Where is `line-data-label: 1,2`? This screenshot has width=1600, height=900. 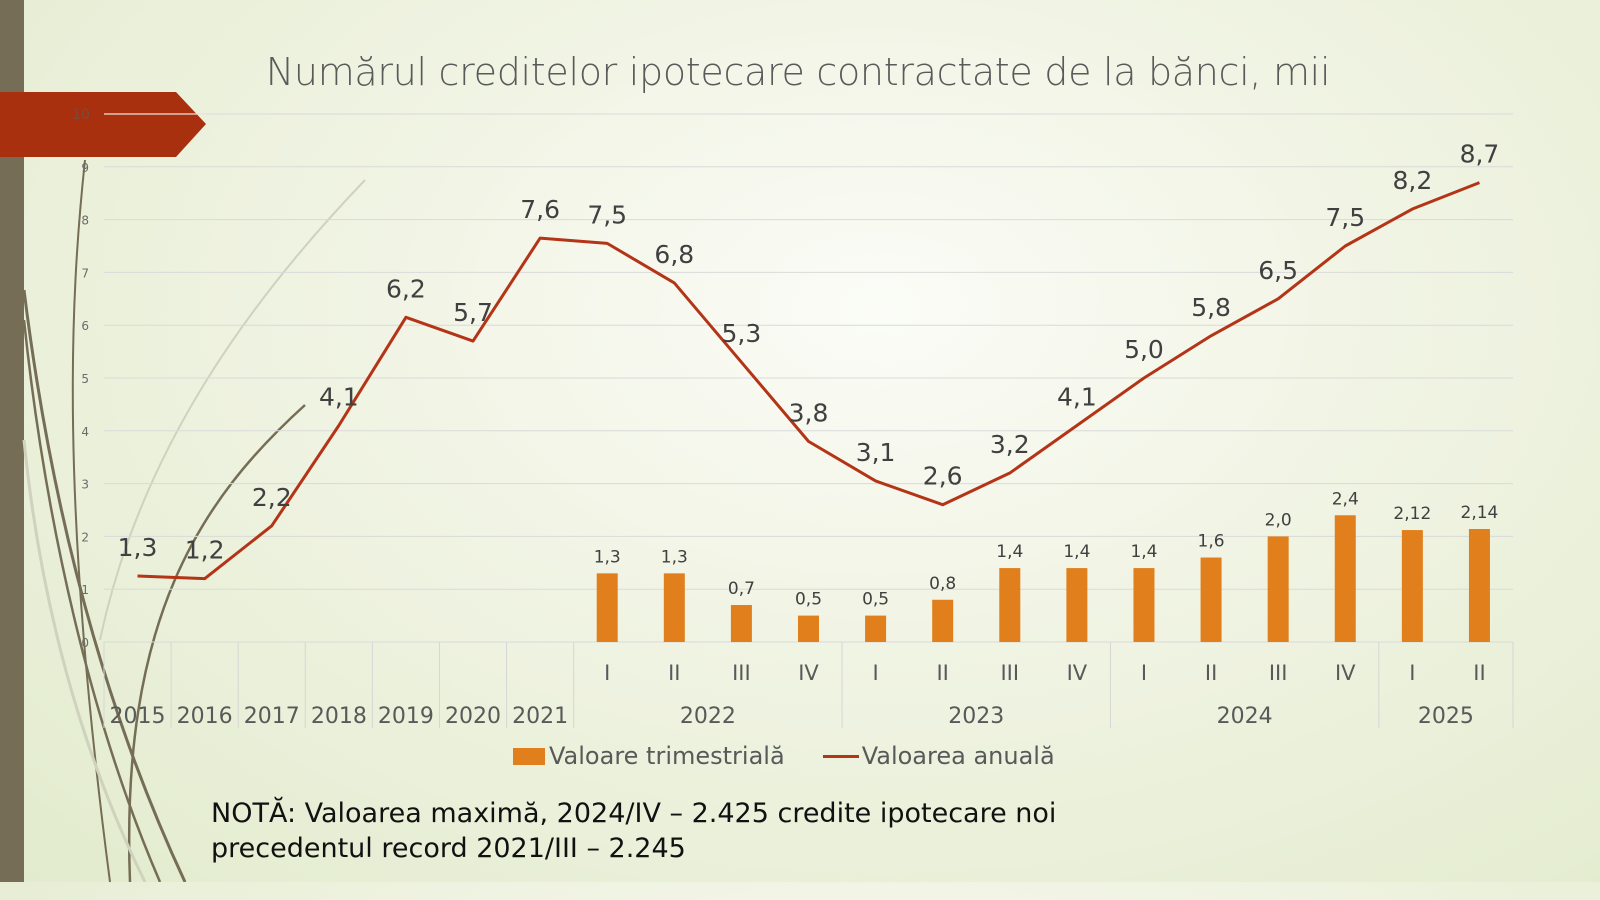
line-data-label: 1,2 is located at coordinates (205, 550).